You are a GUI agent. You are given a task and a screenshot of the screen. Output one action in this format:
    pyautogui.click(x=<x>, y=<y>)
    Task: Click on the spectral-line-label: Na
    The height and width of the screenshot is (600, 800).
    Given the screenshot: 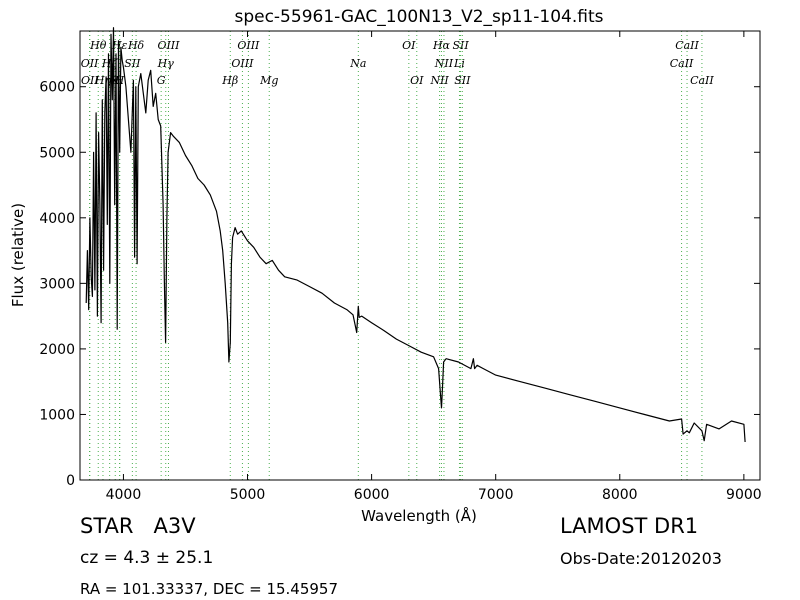 What is the action you would take?
    pyautogui.click(x=357, y=63)
    